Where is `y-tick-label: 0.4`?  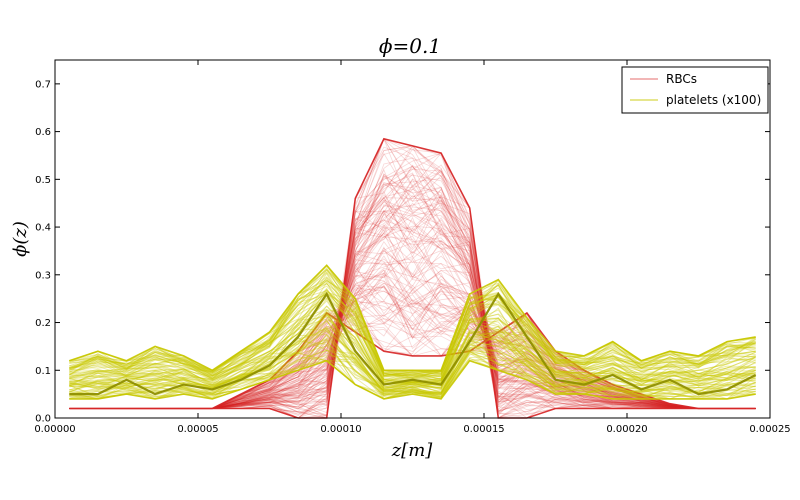
y-tick-label: 0.4 is located at coordinates (43, 228).